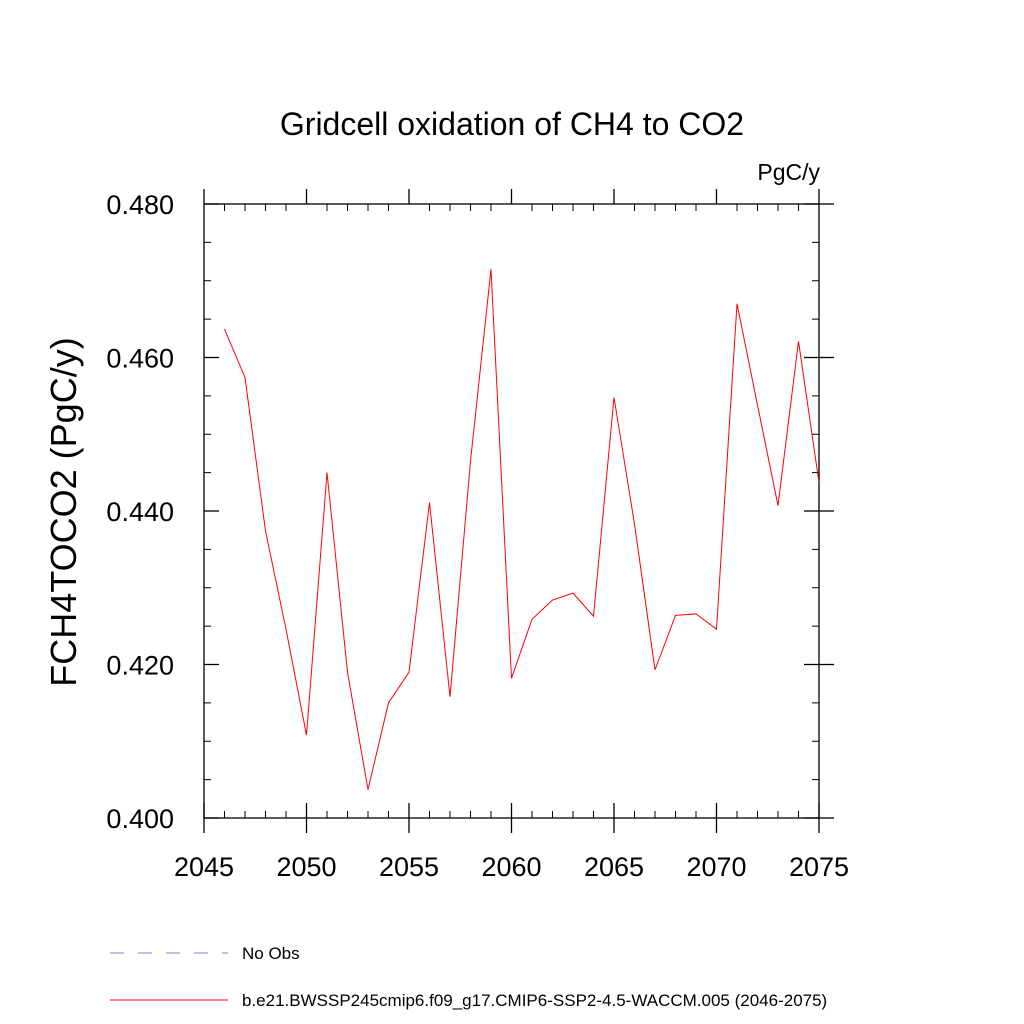 The height and width of the screenshot is (1024, 1024). I want to click on x-tick-label: 2065, so click(614, 867).